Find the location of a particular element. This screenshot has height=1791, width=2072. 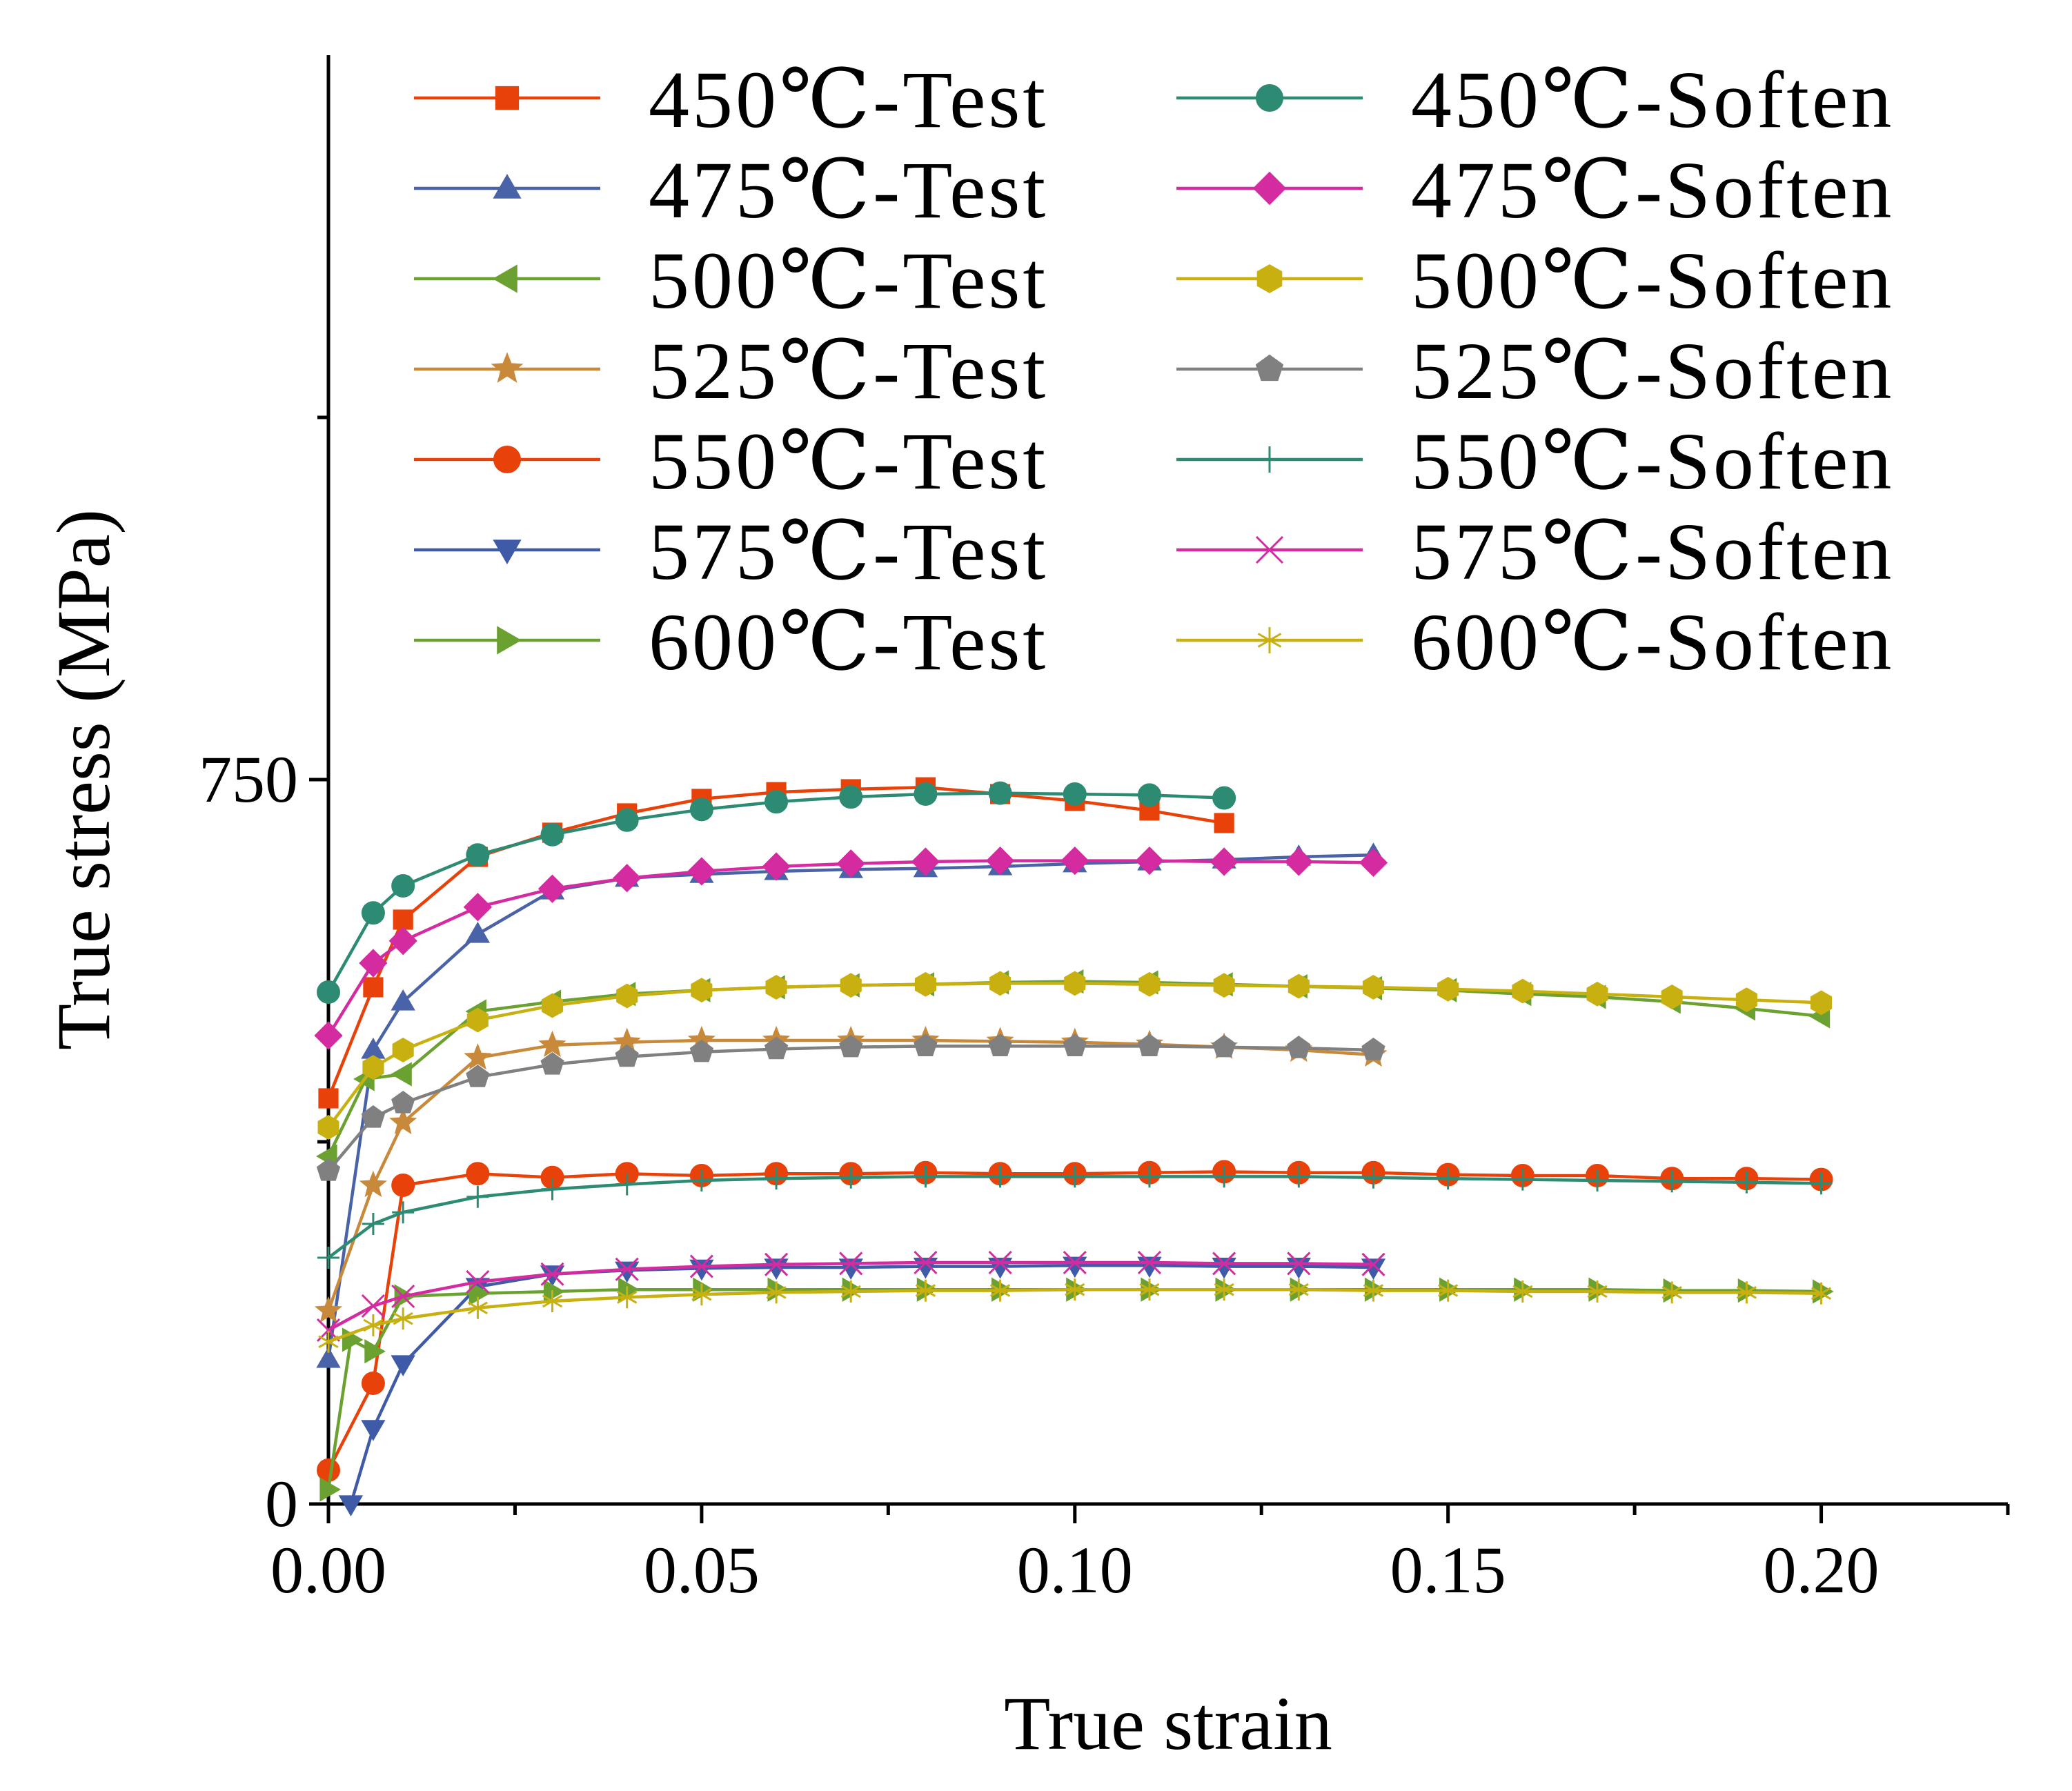

series-450c-soften is located at coordinates (776, 893).